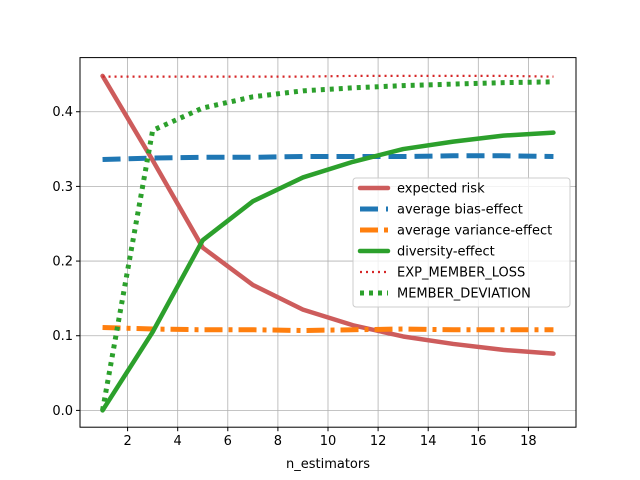 The image size is (640, 480). I want to click on x-tick-label: 6, so click(228, 441).